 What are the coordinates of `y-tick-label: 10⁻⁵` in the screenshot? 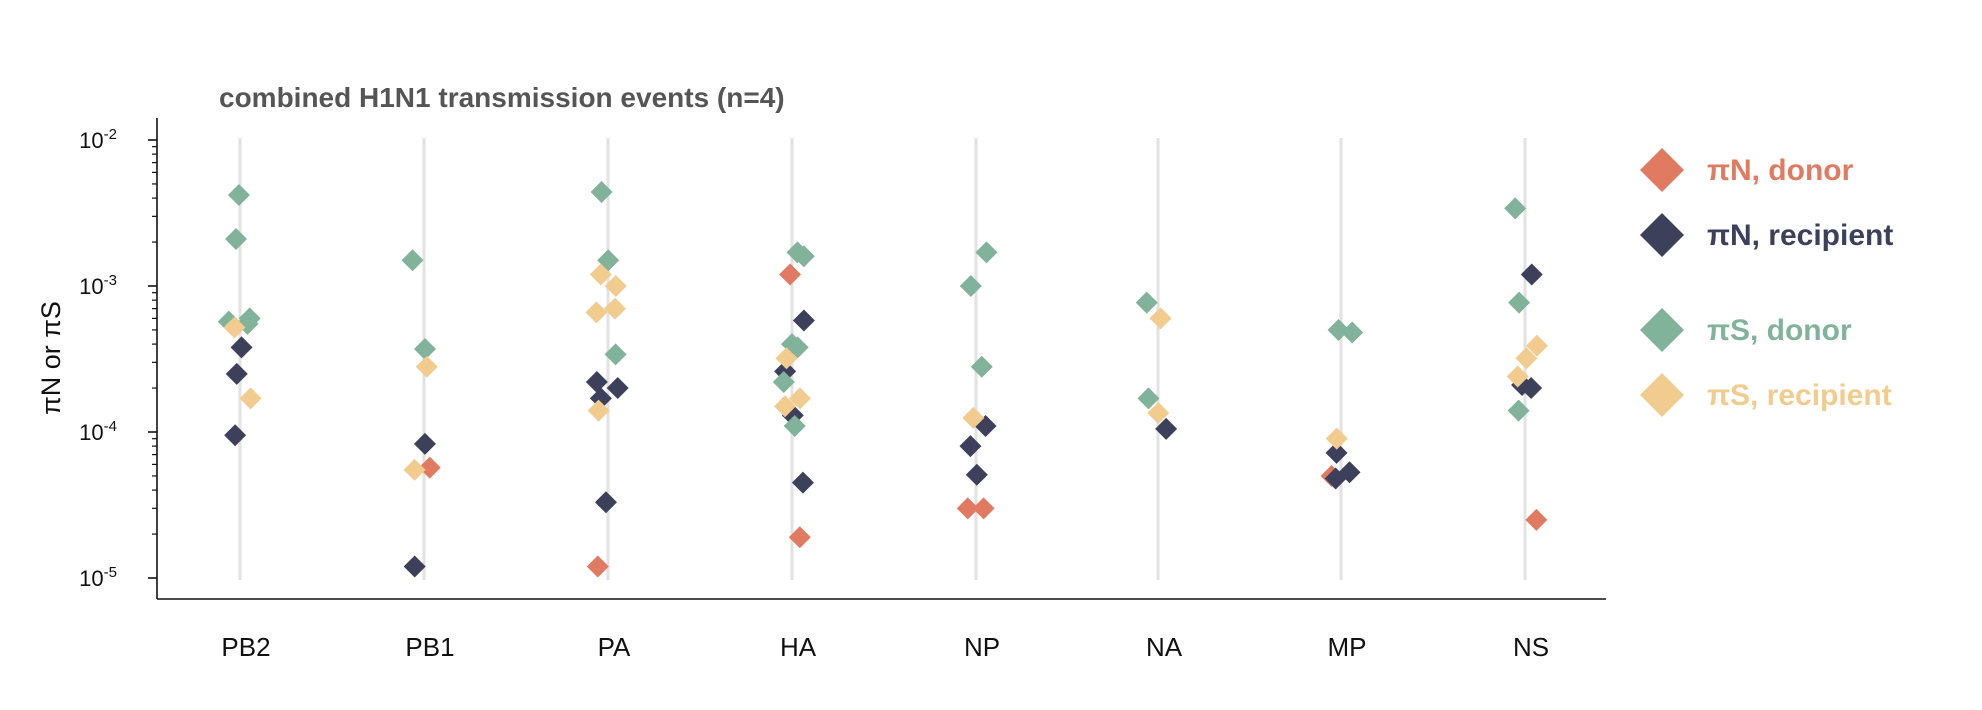 It's located at (98, 577).